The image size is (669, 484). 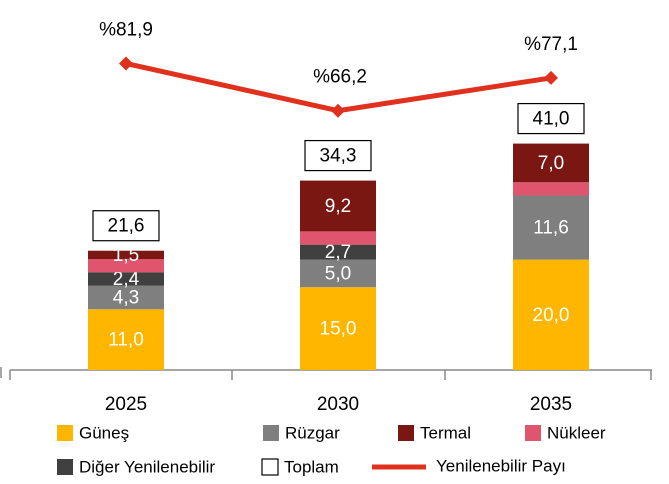 I want to click on total-label: 34,3, so click(x=338, y=156).